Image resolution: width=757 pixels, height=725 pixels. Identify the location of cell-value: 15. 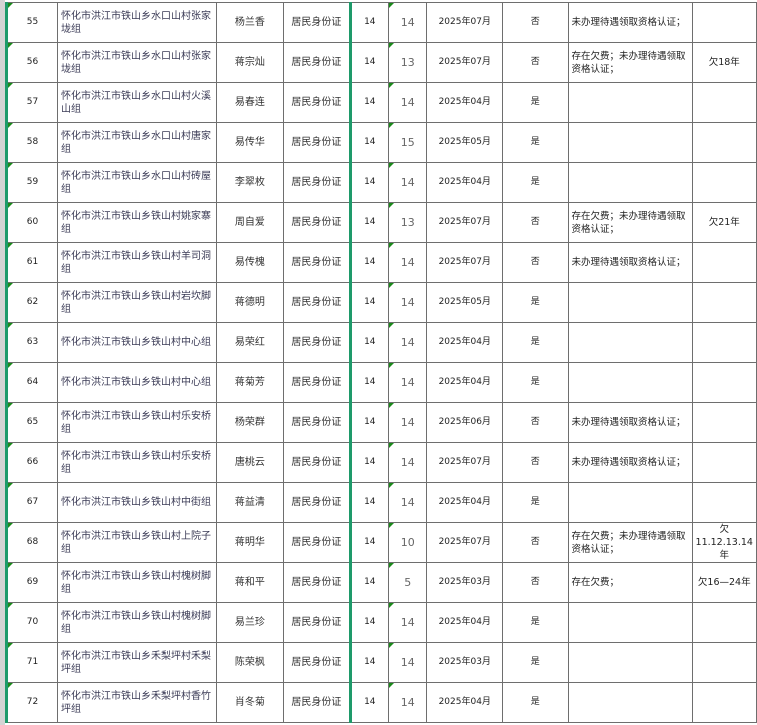
(407, 142).